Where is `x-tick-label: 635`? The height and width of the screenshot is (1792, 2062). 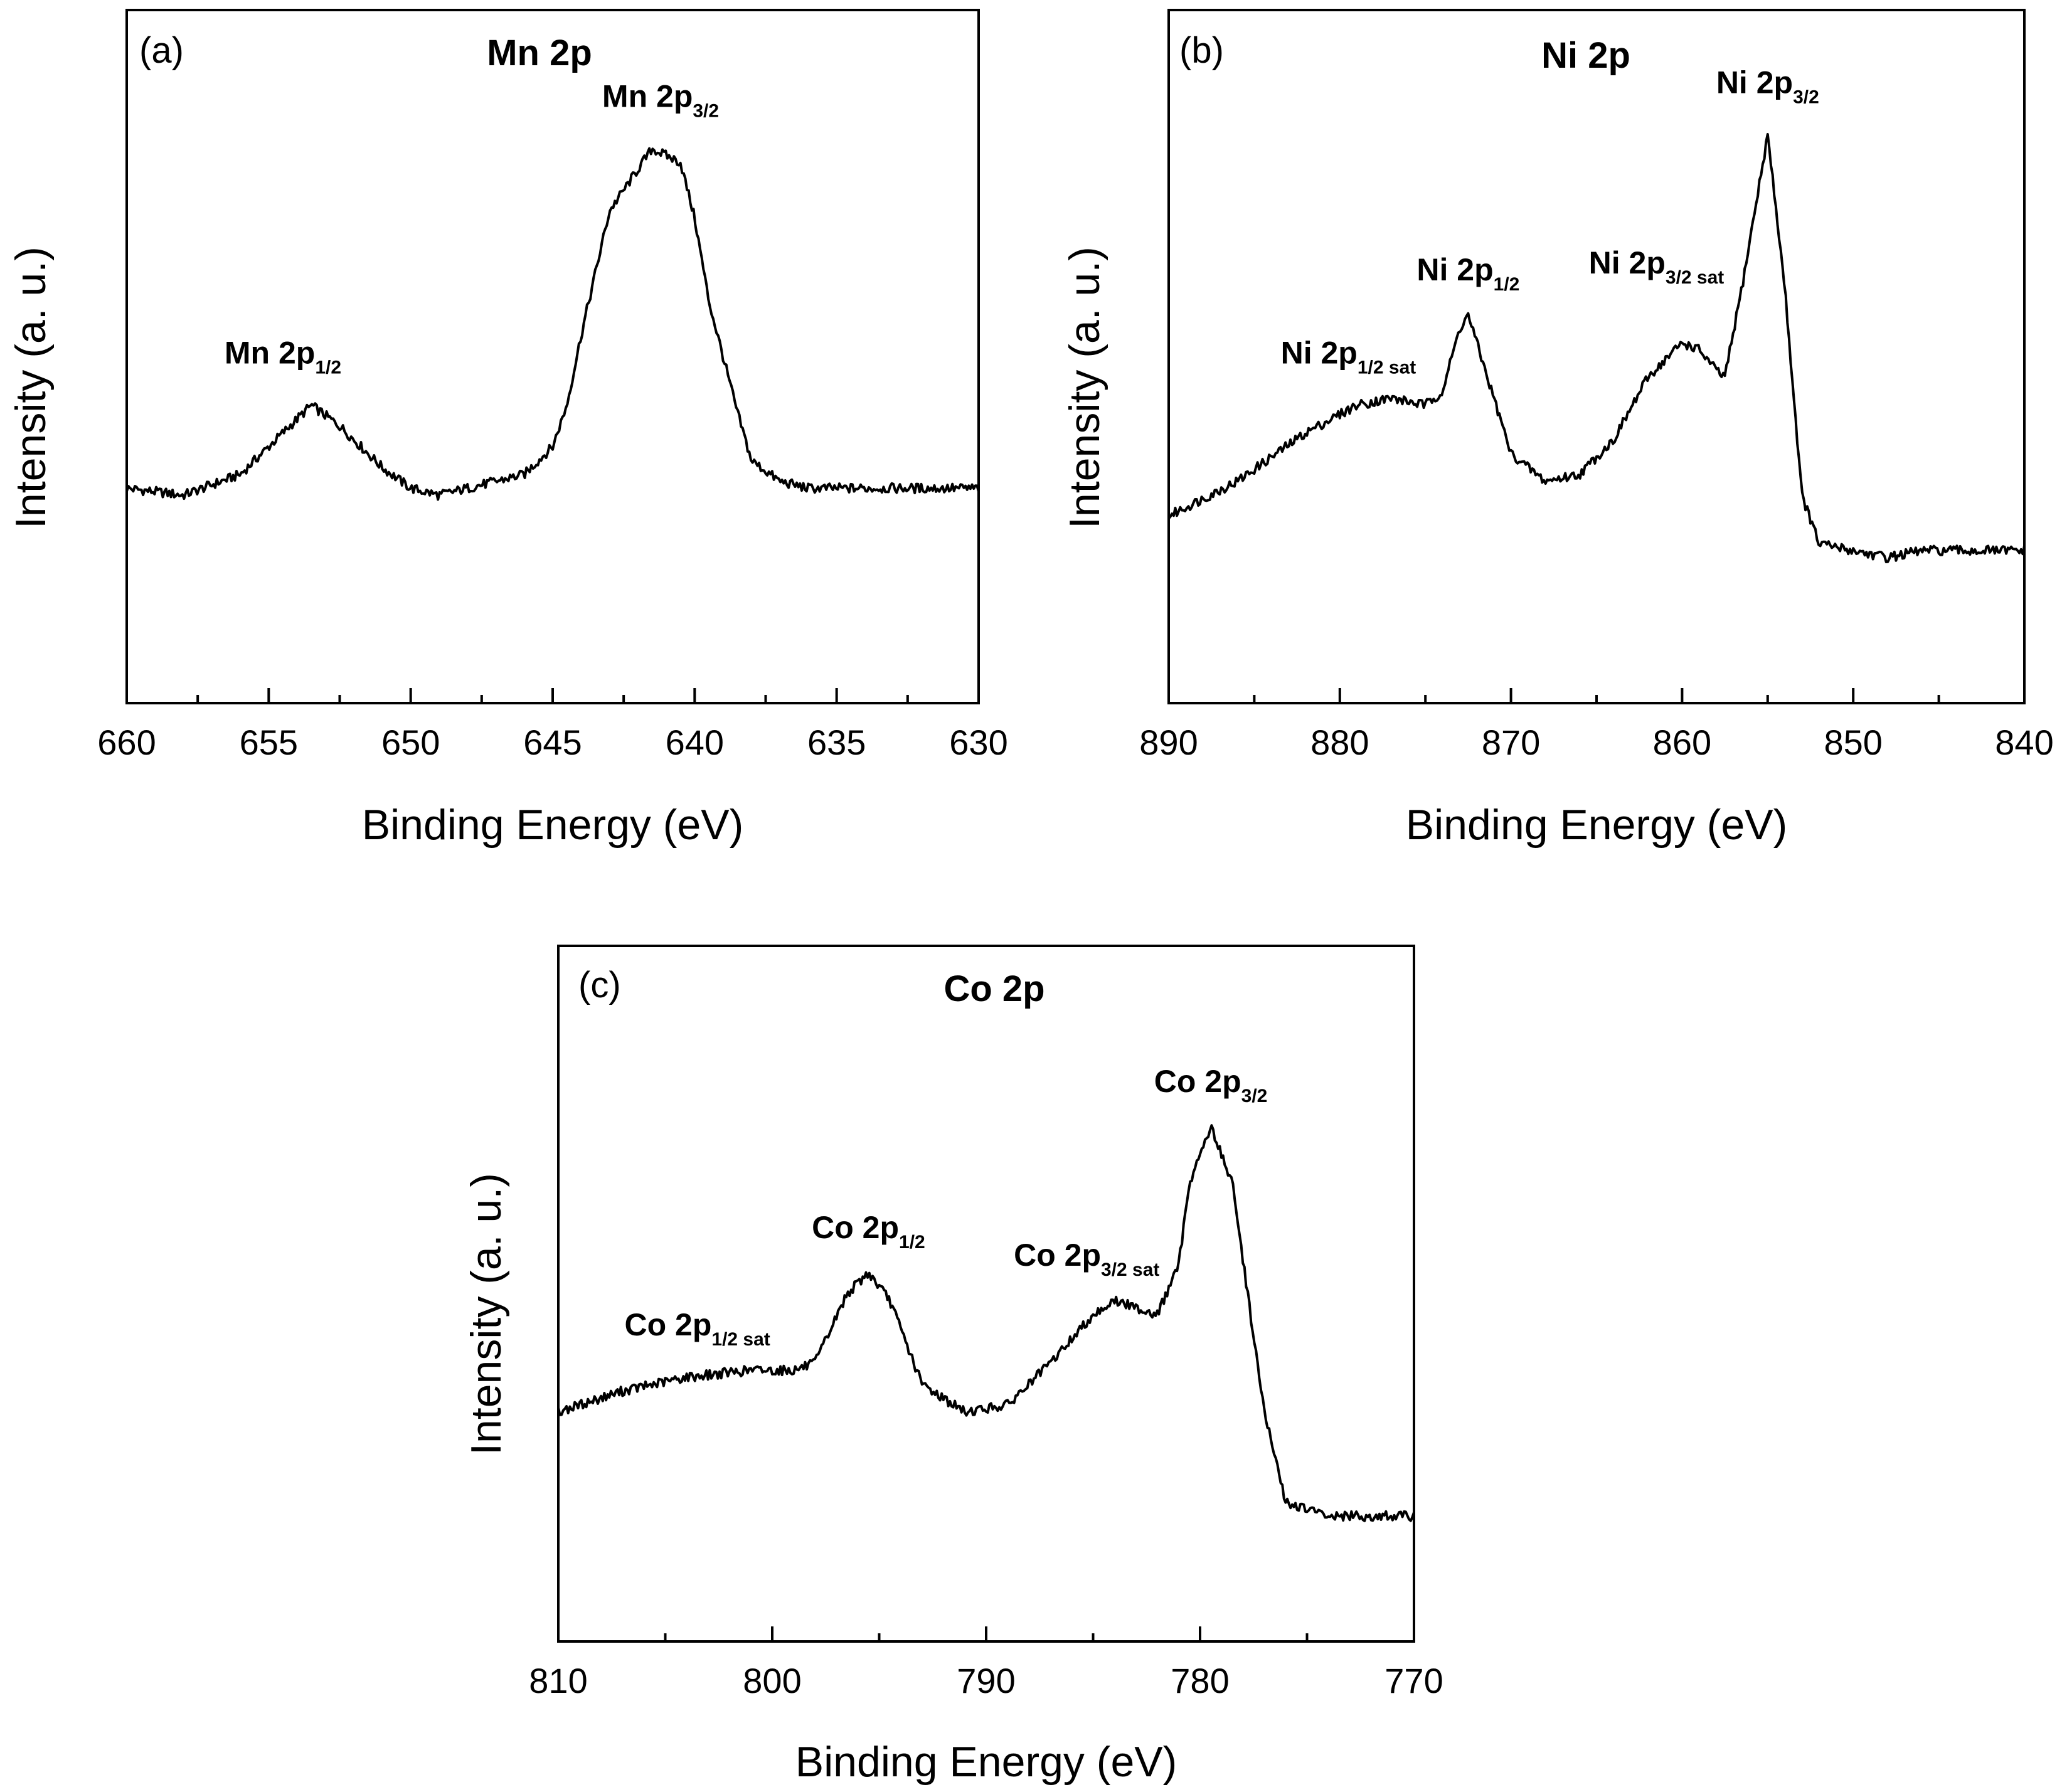
x-tick-label: 635 is located at coordinates (836, 742).